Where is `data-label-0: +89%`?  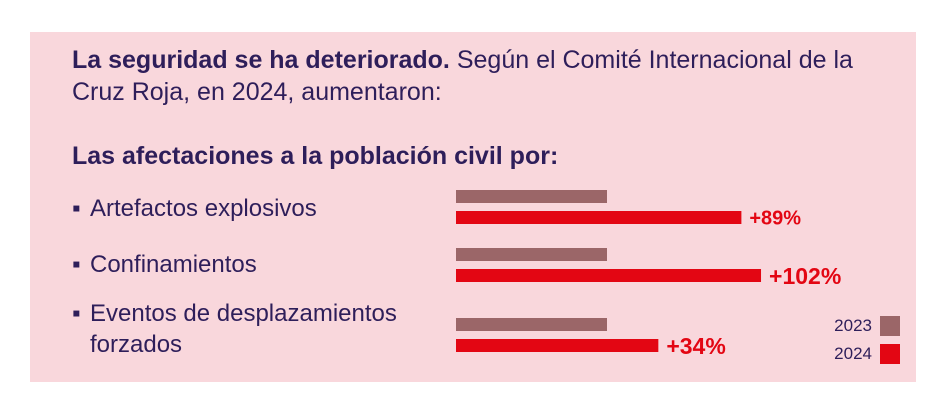 data-label-0: +89% is located at coordinates (775, 219).